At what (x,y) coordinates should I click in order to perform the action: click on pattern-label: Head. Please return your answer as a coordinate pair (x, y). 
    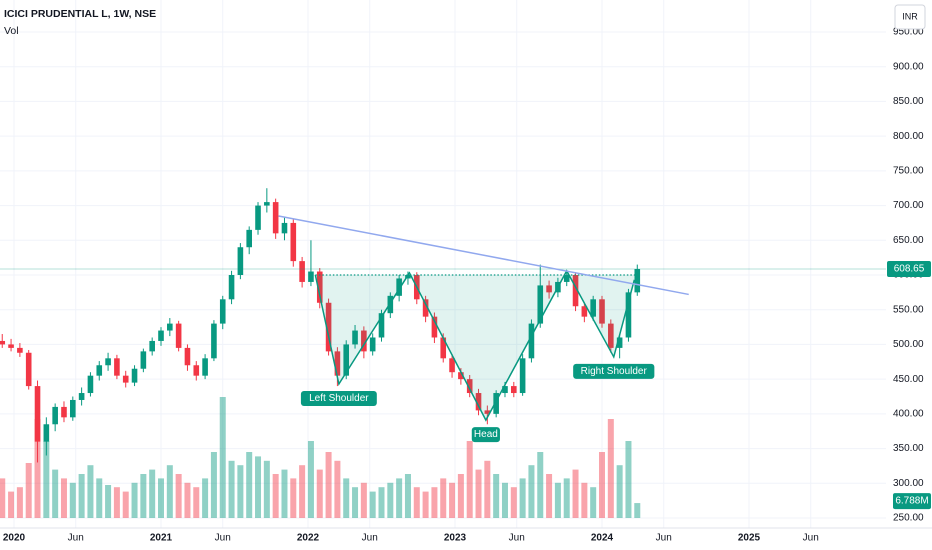
    Looking at the image, I should click on (486, 434).